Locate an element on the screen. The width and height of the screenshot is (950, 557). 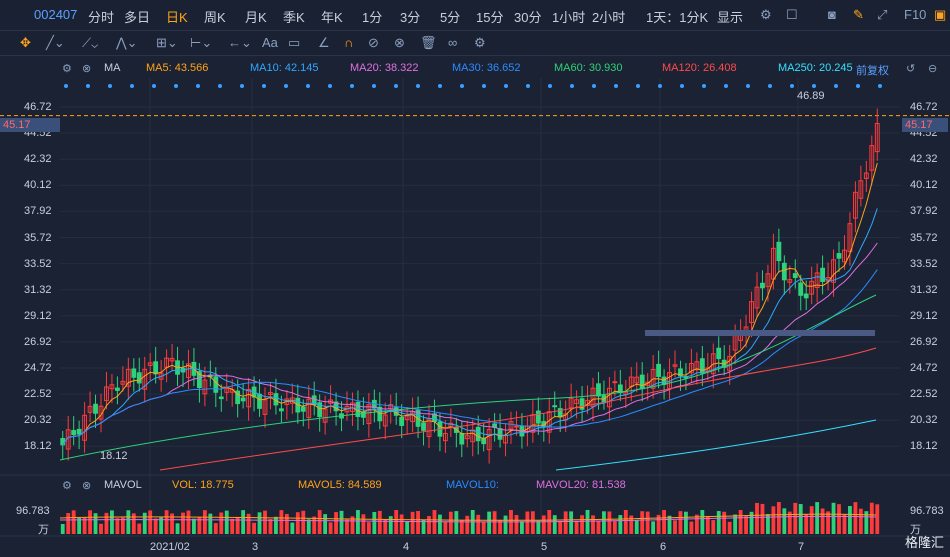
undo-icon: ↺ is located at coordinates (911, 69).